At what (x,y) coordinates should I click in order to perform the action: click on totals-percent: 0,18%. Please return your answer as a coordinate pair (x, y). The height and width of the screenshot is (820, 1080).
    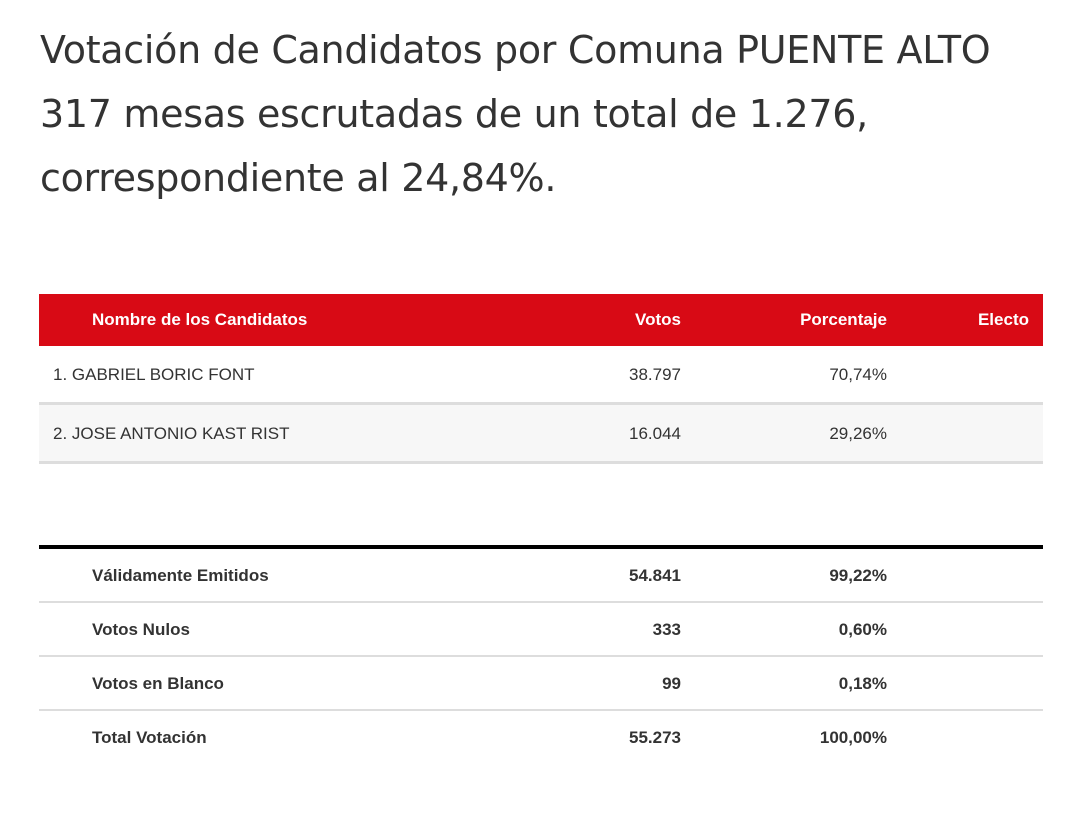
    Looking at the image, I should click on (862, 683).